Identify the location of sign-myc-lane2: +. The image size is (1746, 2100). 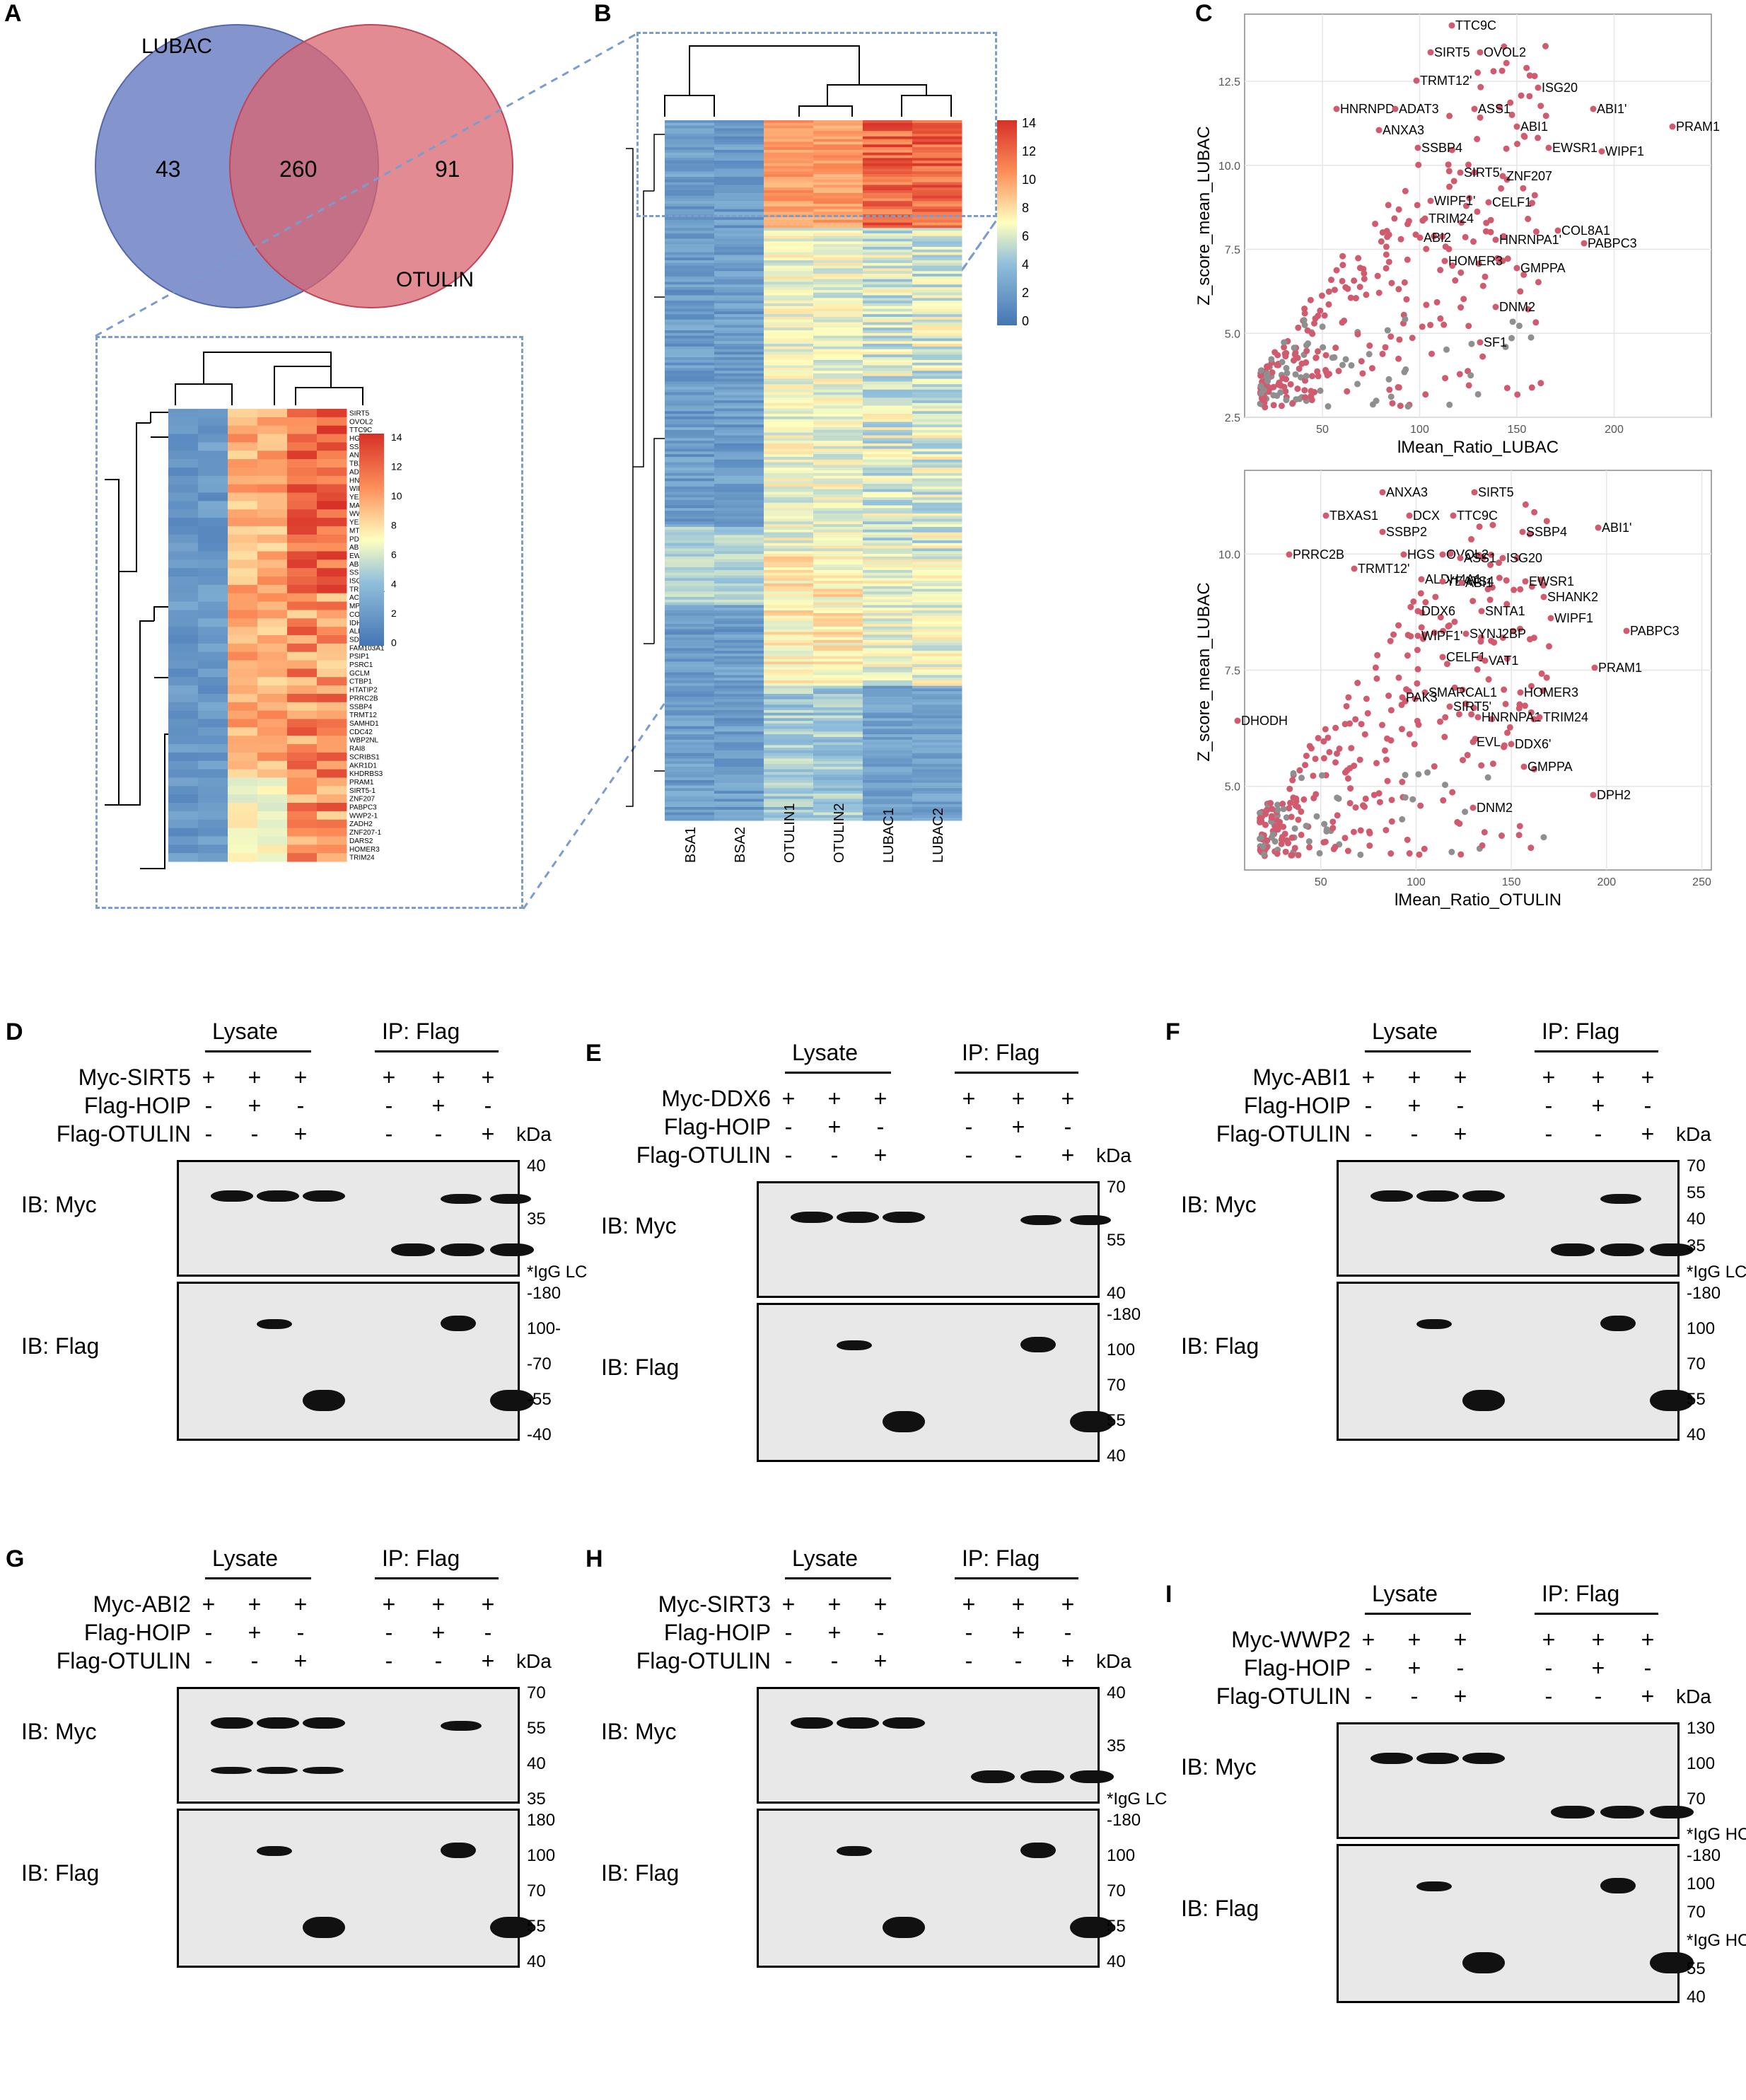
(1414, 1640).